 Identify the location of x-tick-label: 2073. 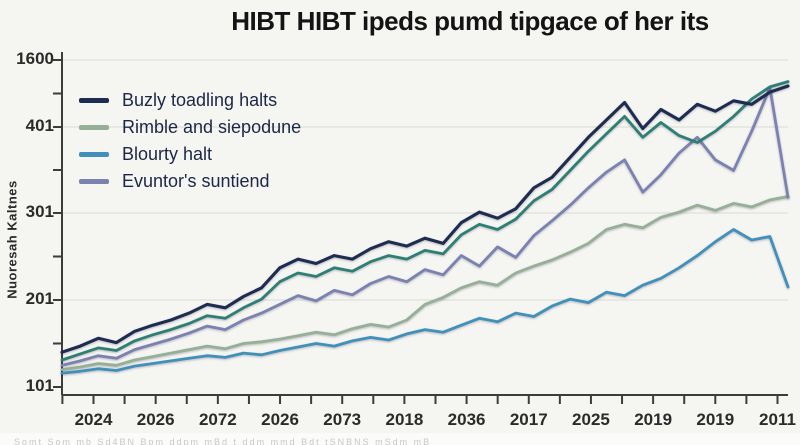
(342, 419).